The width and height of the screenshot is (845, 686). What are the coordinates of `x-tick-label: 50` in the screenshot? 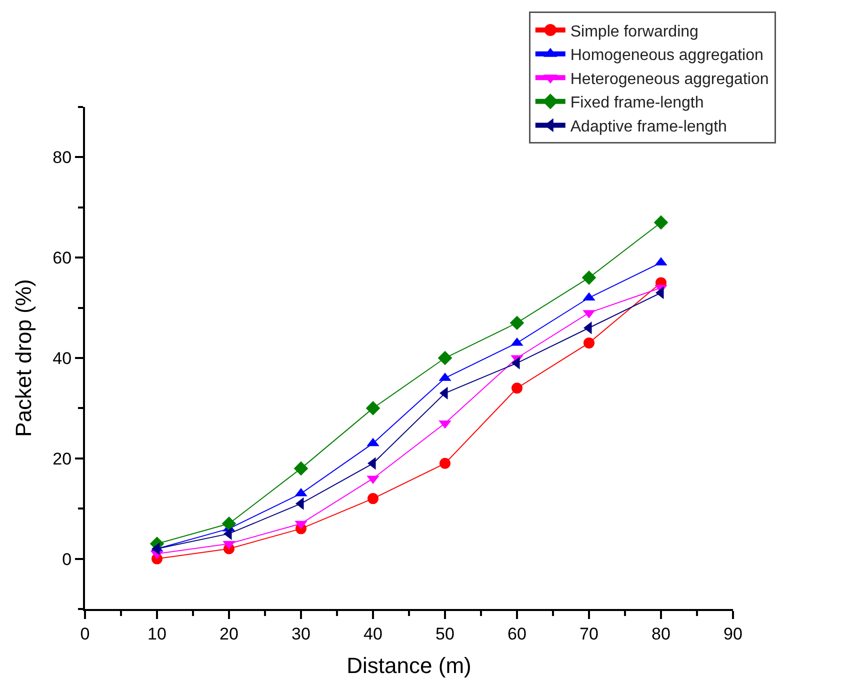 It's located at (445, 634).